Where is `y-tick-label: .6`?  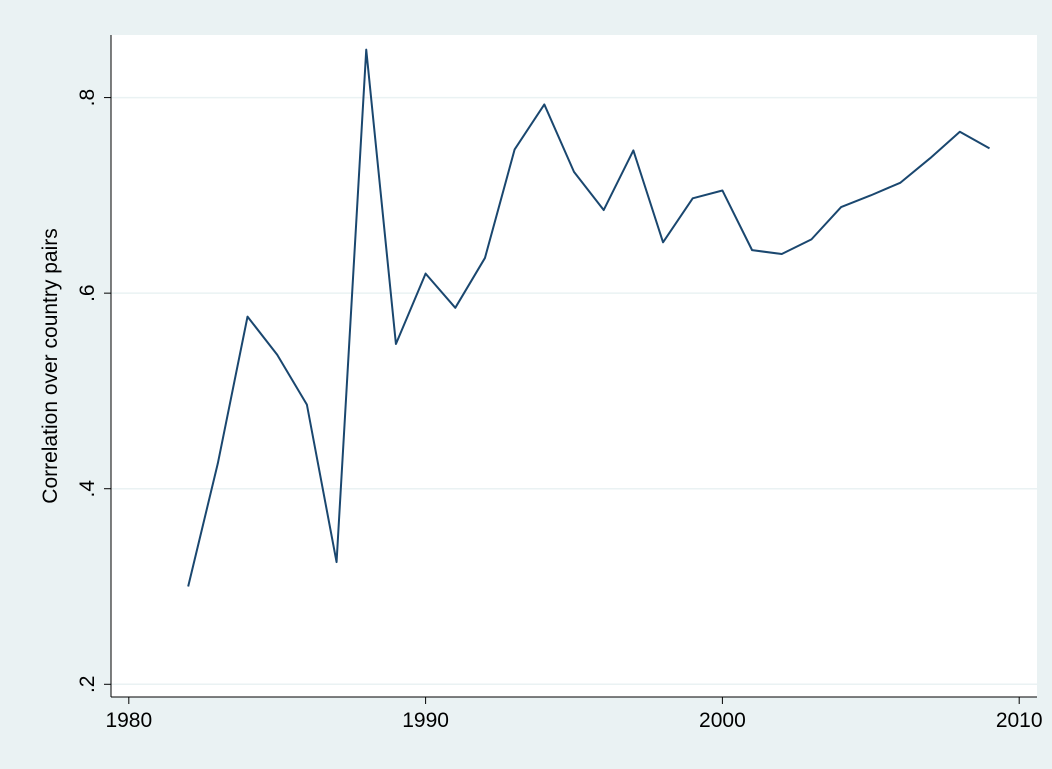
y-tick-label: .6 is located at coordinates (87, 293).